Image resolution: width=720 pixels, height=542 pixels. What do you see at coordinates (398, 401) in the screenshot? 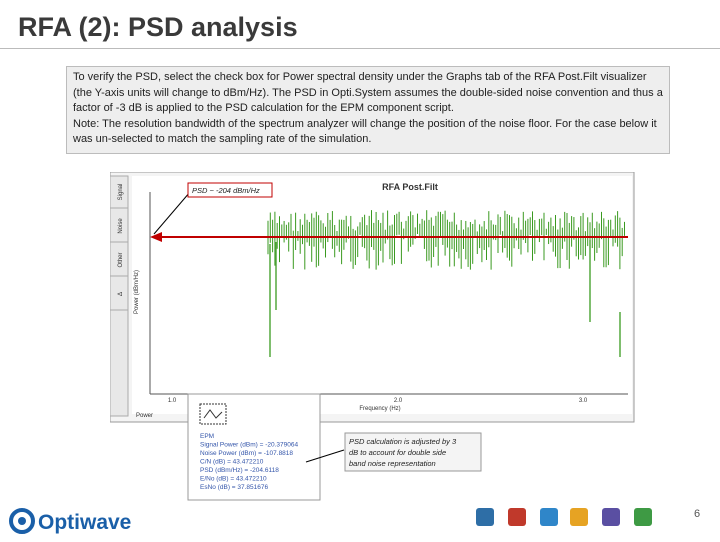
I see `x-tick-label: 2.0` at bounding box center [398, 401].